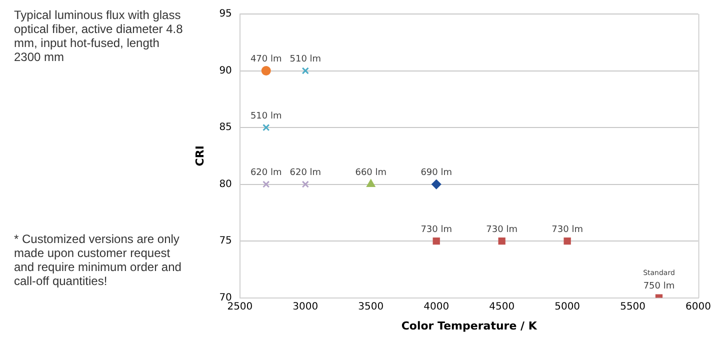  What do you see at coordinates (502, 306) in the screenshot?
I see `x-tick-label: 4500` at bounding box center [502, 306].